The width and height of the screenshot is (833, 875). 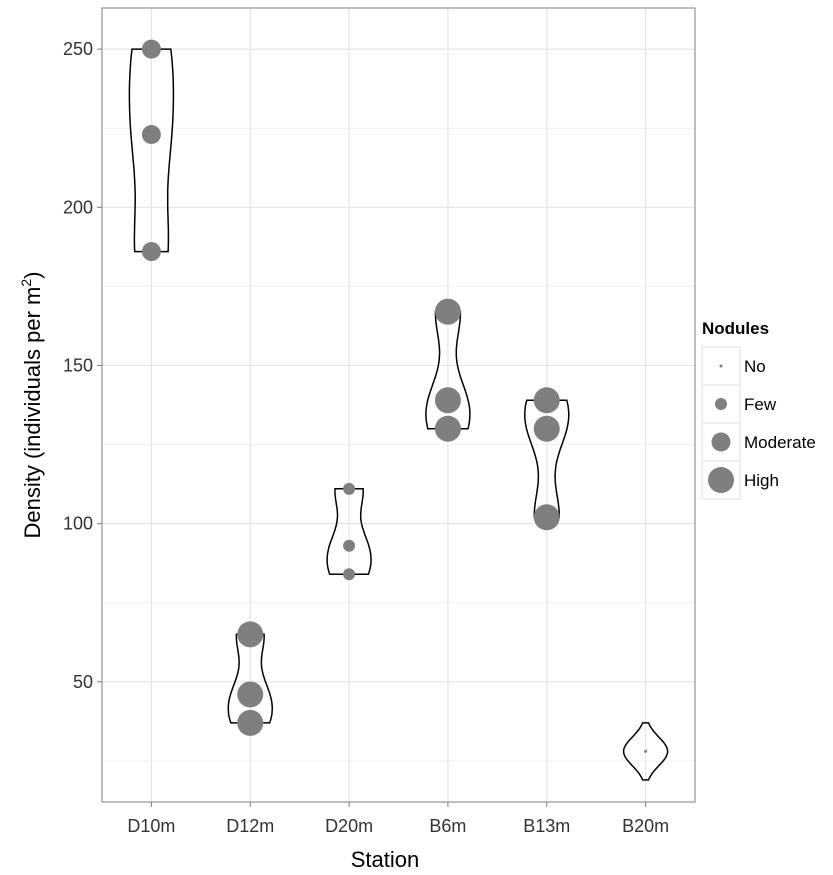 What do you see at coordinates (250, 678) in the screenshot?
I see `violin-d12m` at bounding box center [250, 678].